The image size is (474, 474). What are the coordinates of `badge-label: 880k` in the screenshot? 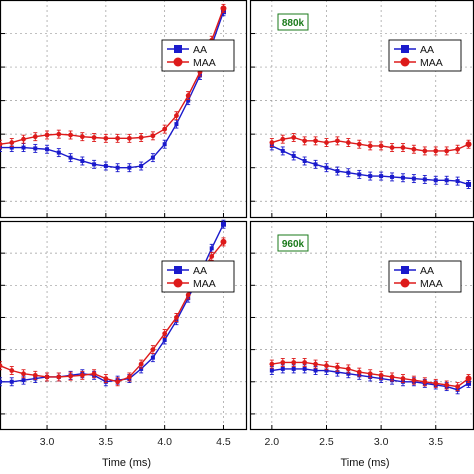 It's located at (293, 23).